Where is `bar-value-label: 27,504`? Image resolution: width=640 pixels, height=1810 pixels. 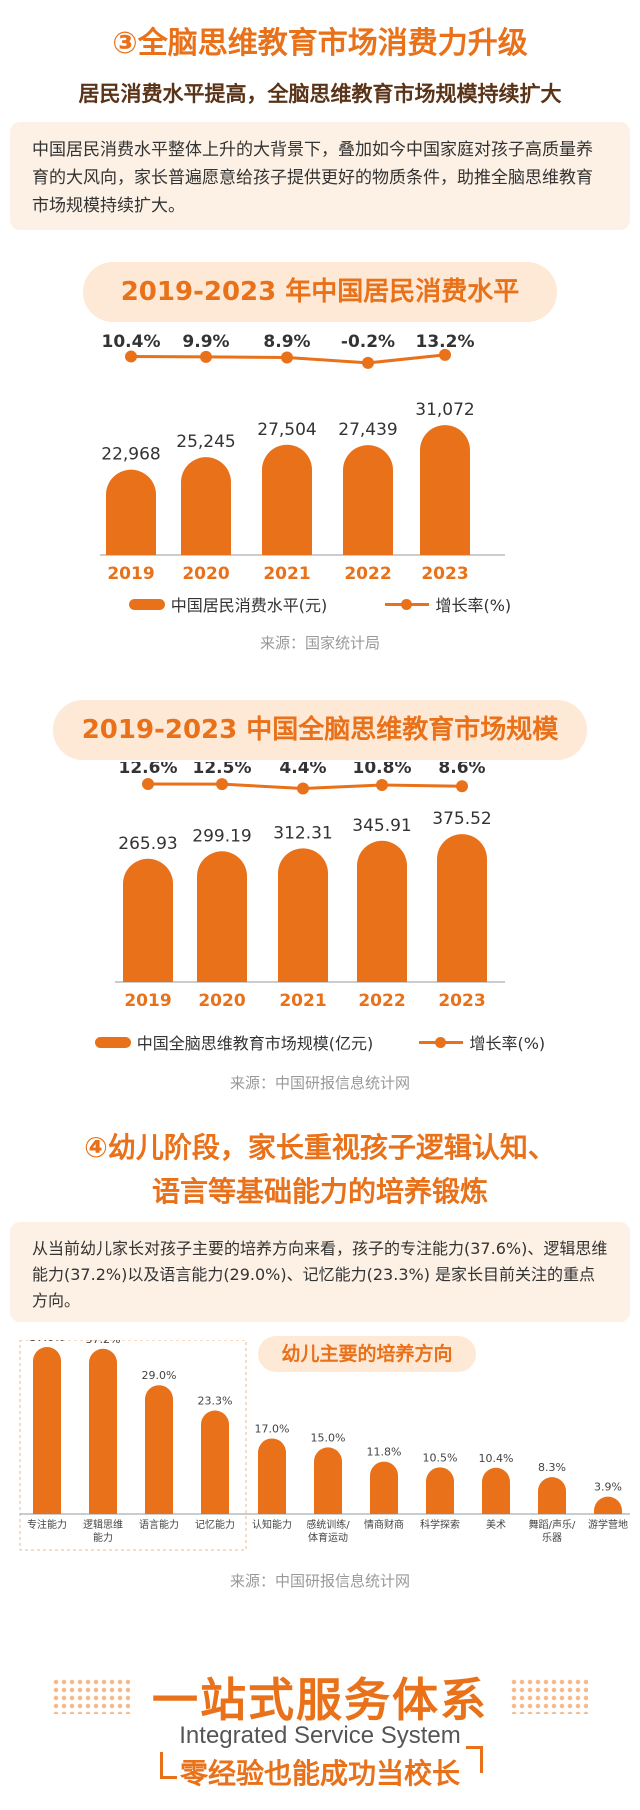 bar-value-label: 27,504 is located at coordinates (286, 430).